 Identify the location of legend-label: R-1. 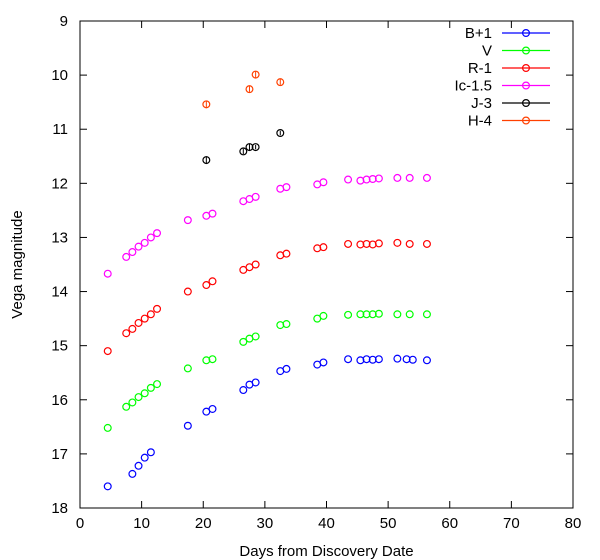
(480, 68).